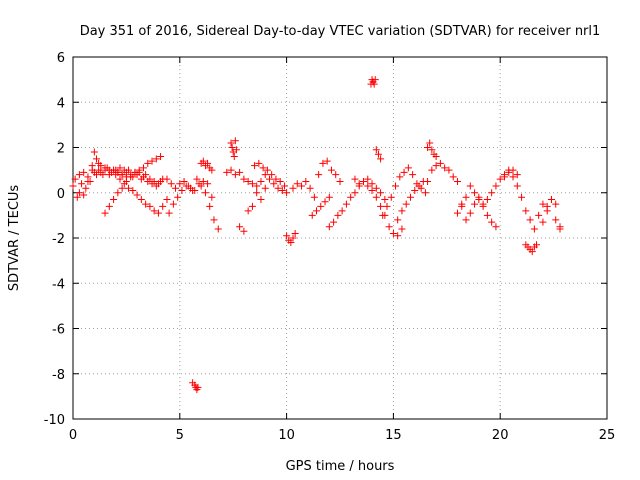 This screenshot has height=480, width=640. Describe the element at coordinates (180, 435) in the screenshot. I see `x-tick-label: 5` at that location.